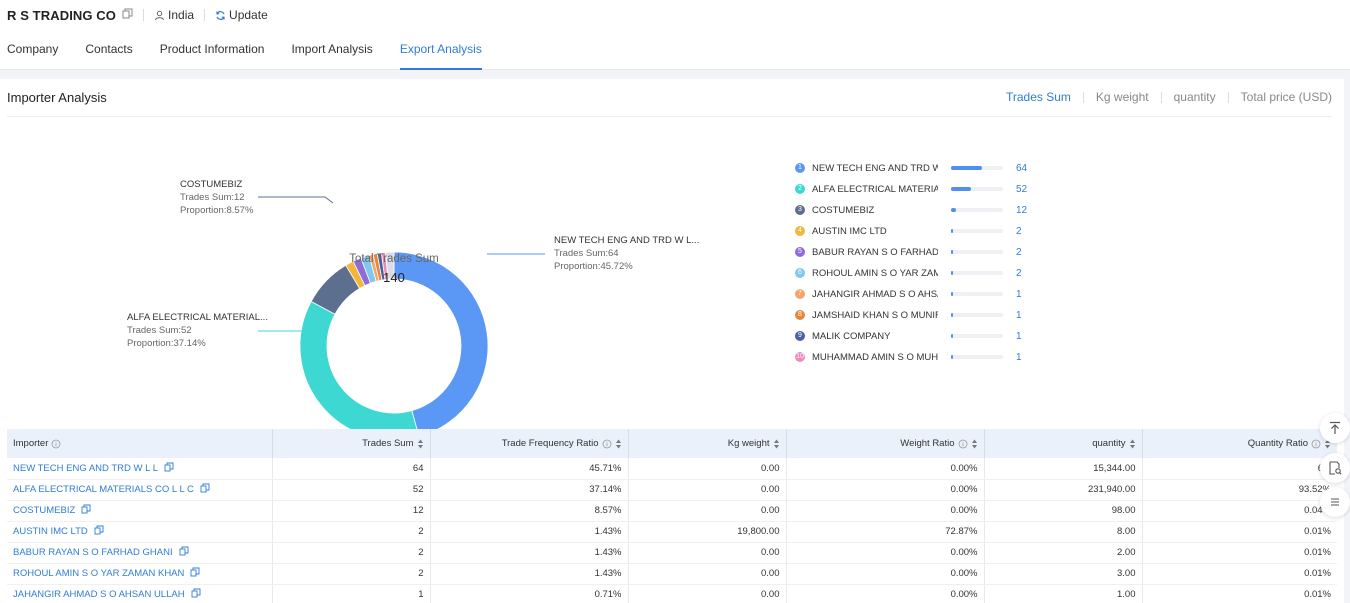 Image resolution: width=1350 pixels, height=603 pixels. I want to click on legend-rank-badge: 10, so click(800, 357).